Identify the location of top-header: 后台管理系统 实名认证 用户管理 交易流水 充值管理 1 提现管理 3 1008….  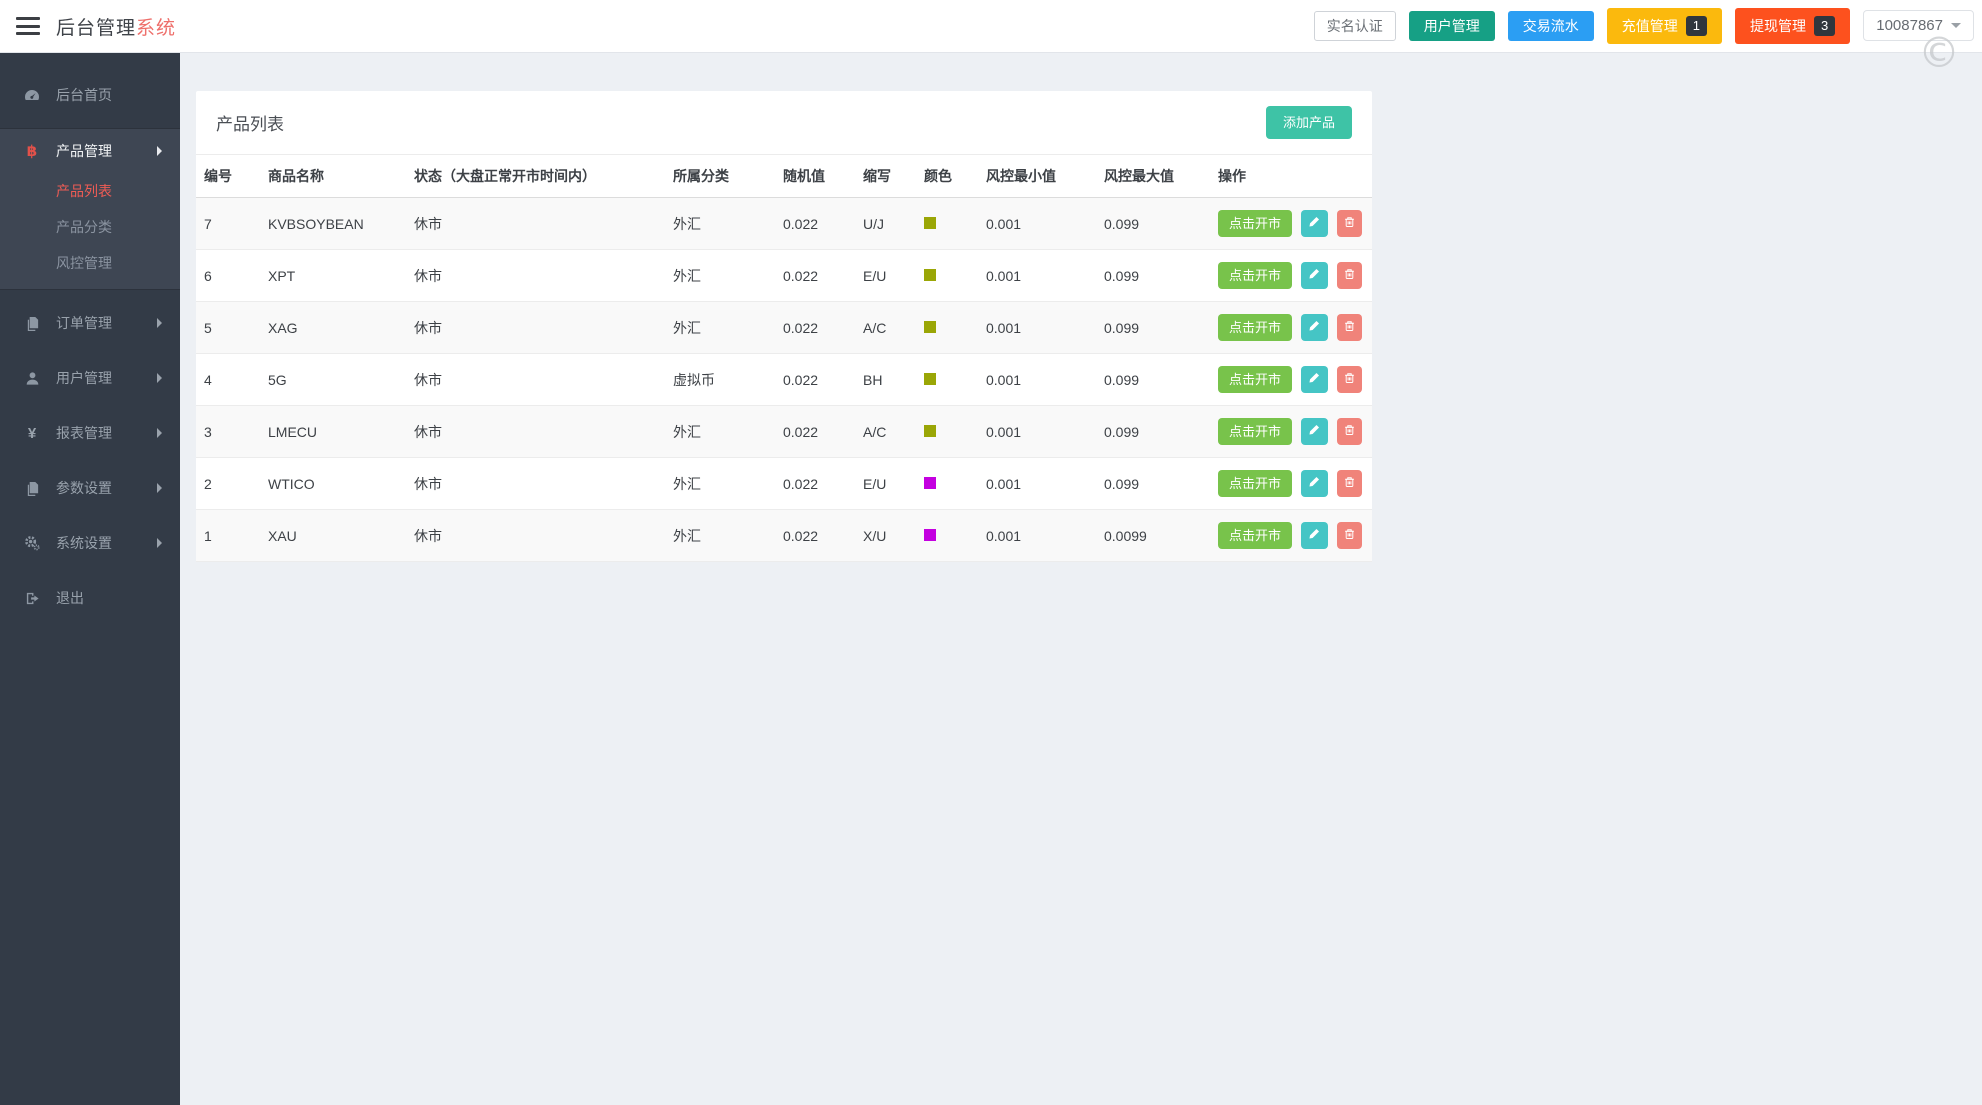
(991, 26).